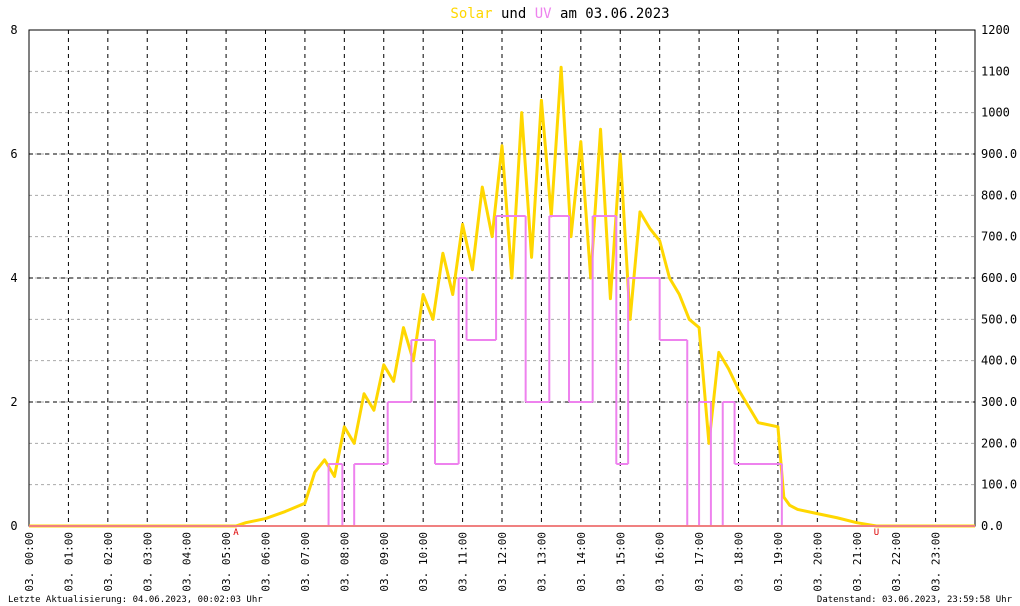  Describe the element at coordinates (108, 562) in the screenshot. I see `x-tick-label: 03. 02:00` at that location.